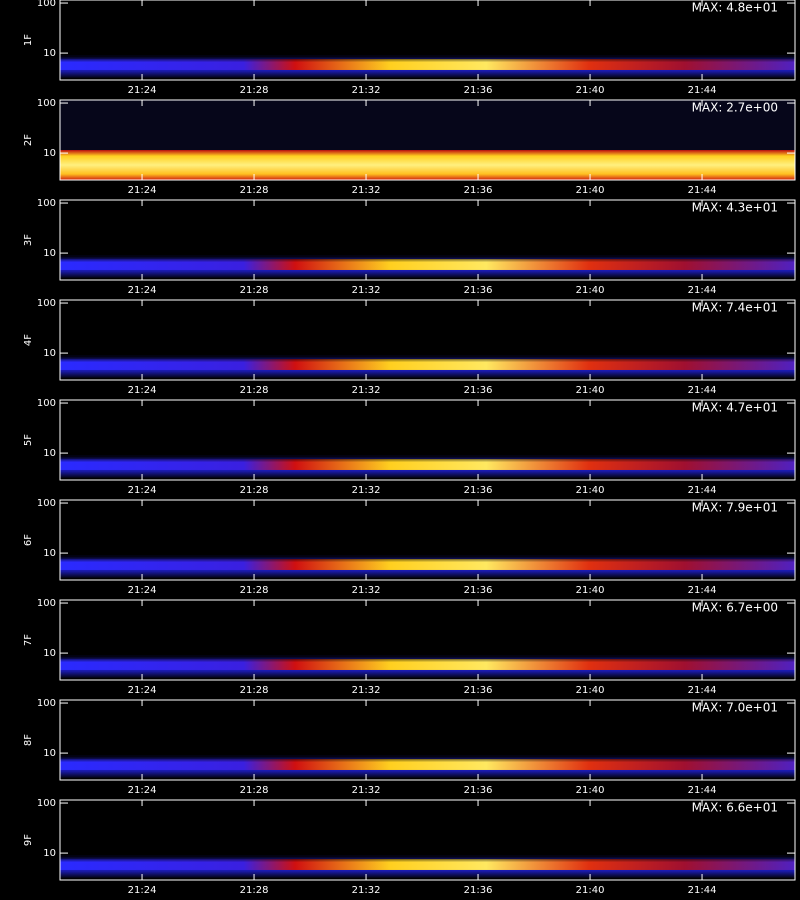 This screenshot has width=800, height=900. I want to click on y-axis-label: 8F, so click(28, 740).